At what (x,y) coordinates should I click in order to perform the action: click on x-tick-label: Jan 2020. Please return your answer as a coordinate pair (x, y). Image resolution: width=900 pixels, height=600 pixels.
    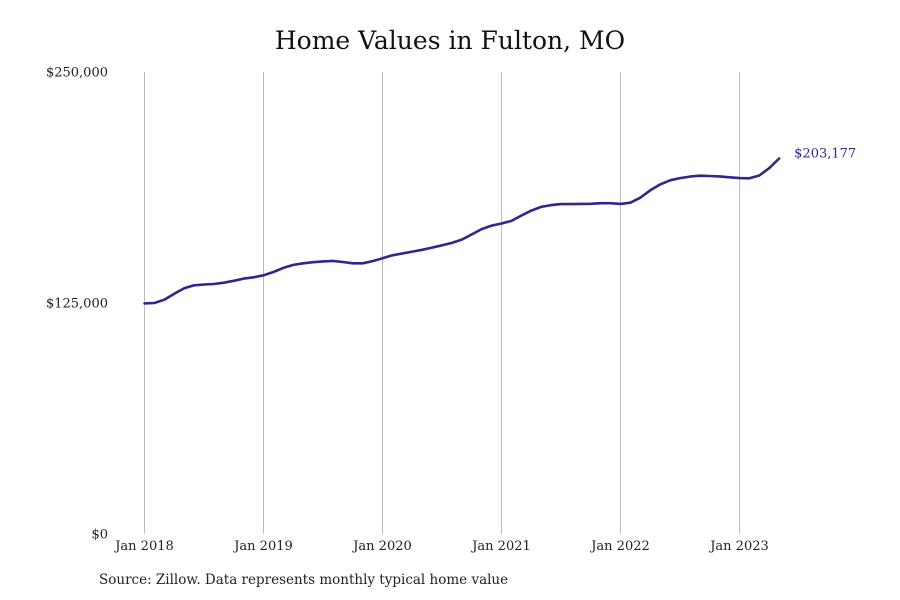
    Looking at the image, I should click on (381, 546).